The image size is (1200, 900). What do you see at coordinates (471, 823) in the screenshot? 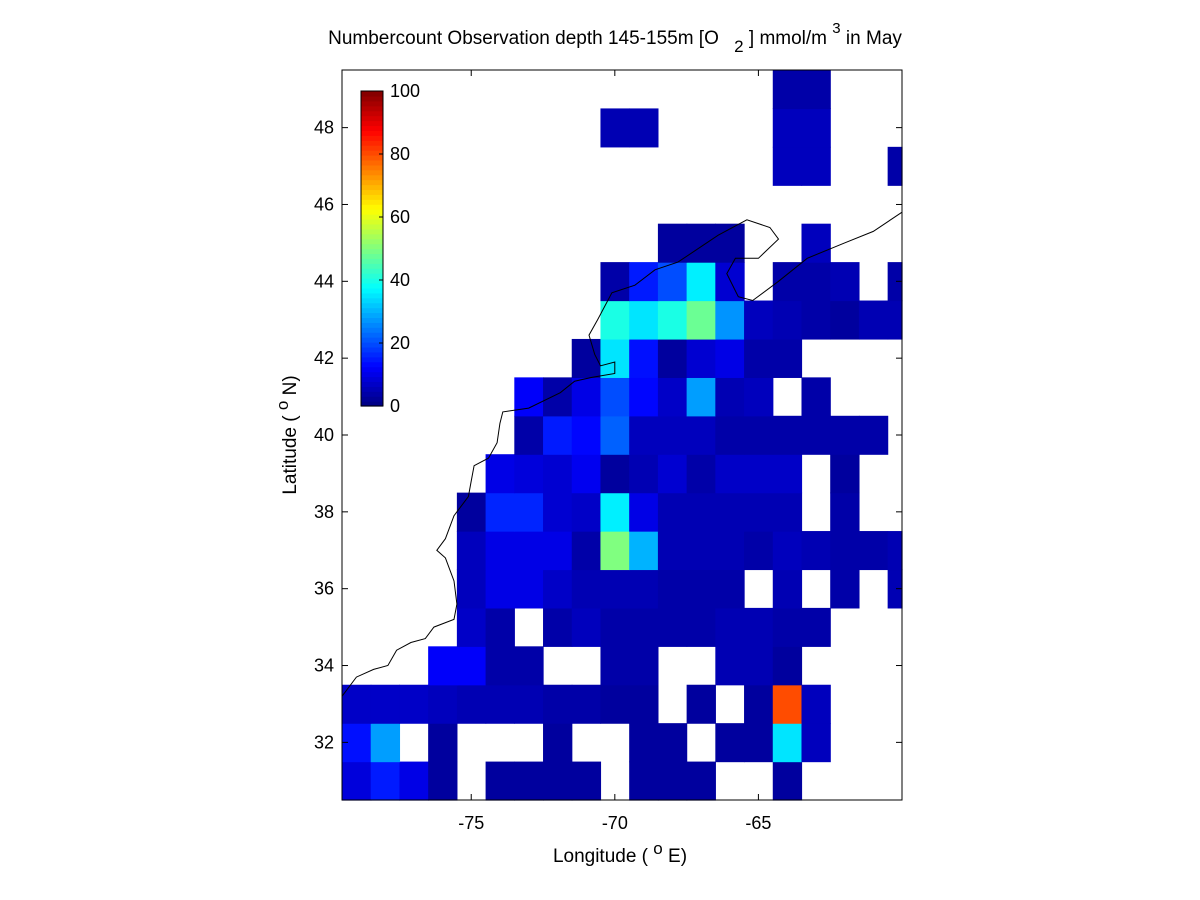
I see `x-tick-label: -75` at bounding box center [471, 823].